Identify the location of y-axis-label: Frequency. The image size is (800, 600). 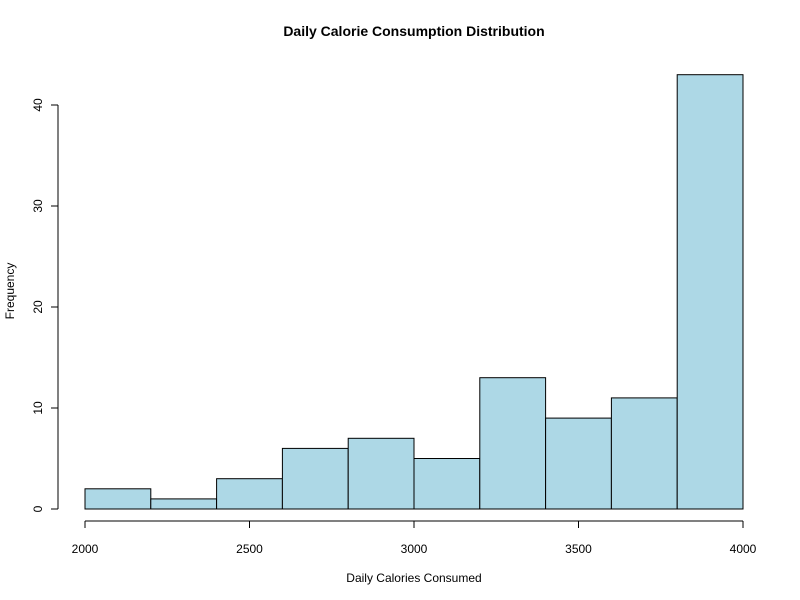
(10, 291).